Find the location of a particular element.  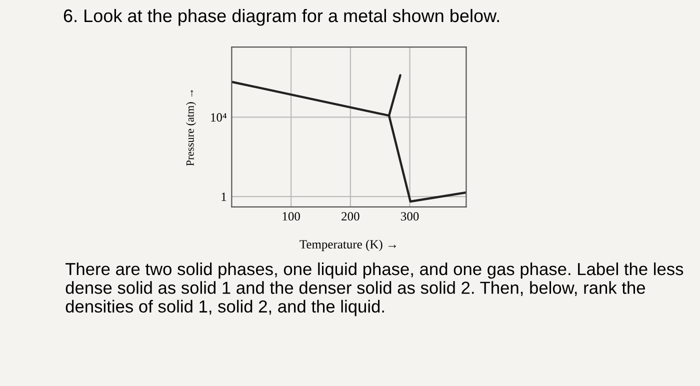

y-tick-label: 1 is located at coordinates (224, 196).